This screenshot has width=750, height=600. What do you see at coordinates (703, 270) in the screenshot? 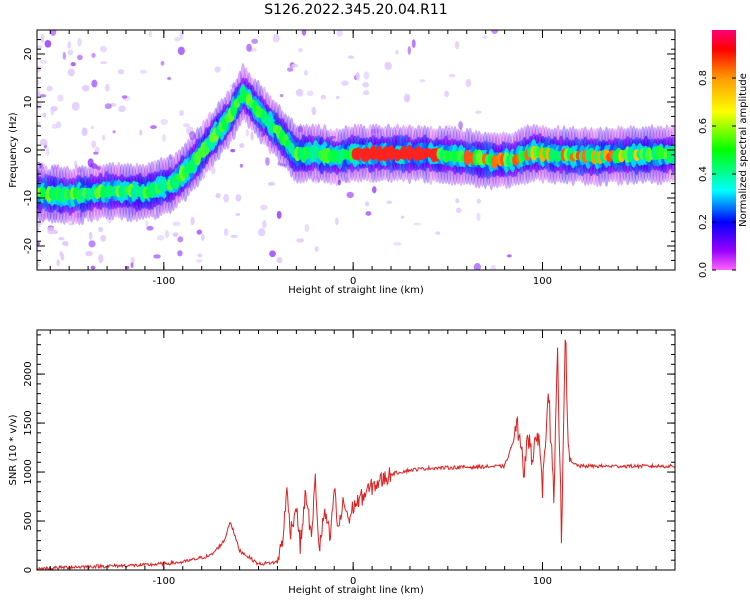
I see `colorbar-tick-label: 0.0` at bounding box center [703, 270].